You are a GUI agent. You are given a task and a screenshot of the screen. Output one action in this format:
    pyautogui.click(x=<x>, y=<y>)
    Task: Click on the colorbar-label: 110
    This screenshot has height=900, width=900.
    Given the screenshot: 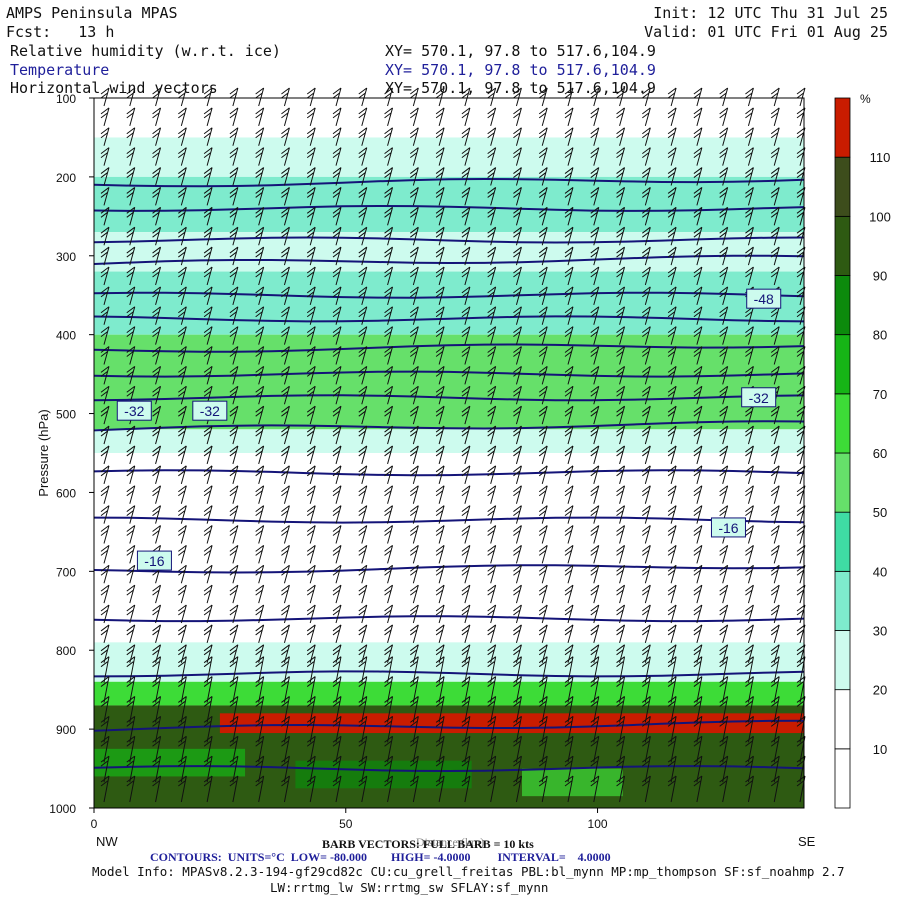 What is the action you would take?
    pyautogui.click(x=880, y=157)
    